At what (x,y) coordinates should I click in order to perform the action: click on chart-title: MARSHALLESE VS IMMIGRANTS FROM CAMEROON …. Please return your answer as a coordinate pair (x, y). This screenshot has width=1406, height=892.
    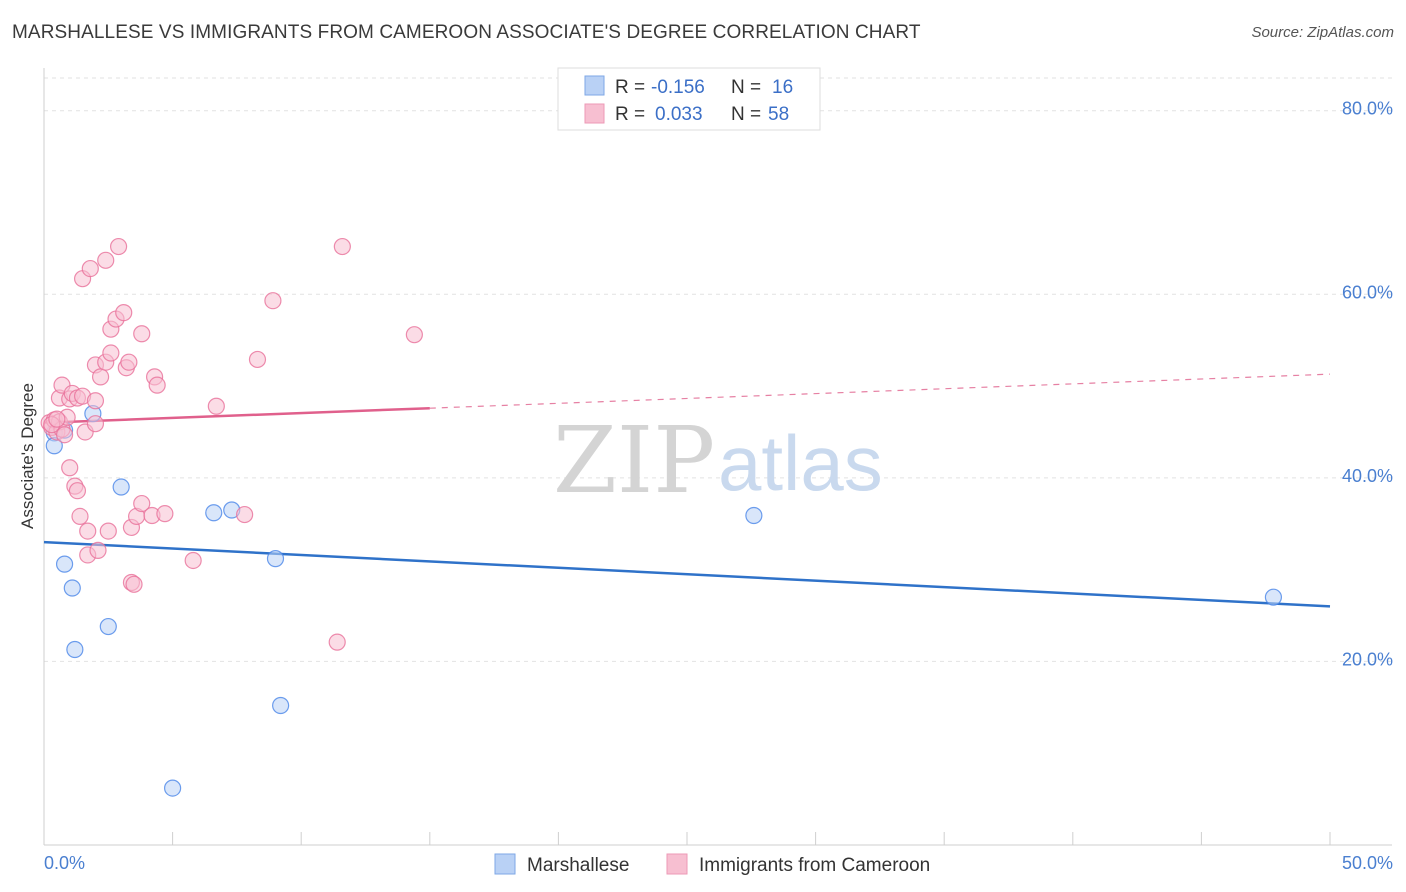
    Looking at the image, I should click on (466, 32).